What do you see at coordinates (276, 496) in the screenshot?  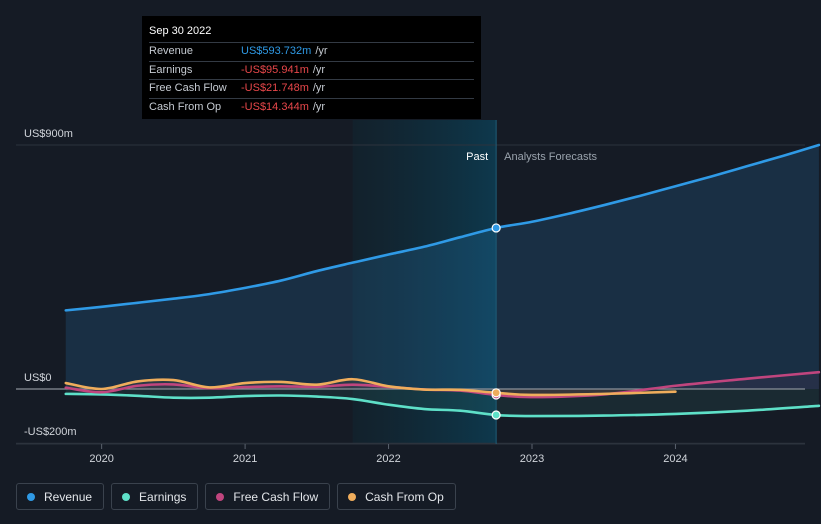 I see `legend-label: Free Cash Flow` at bounding box center [276, 496].